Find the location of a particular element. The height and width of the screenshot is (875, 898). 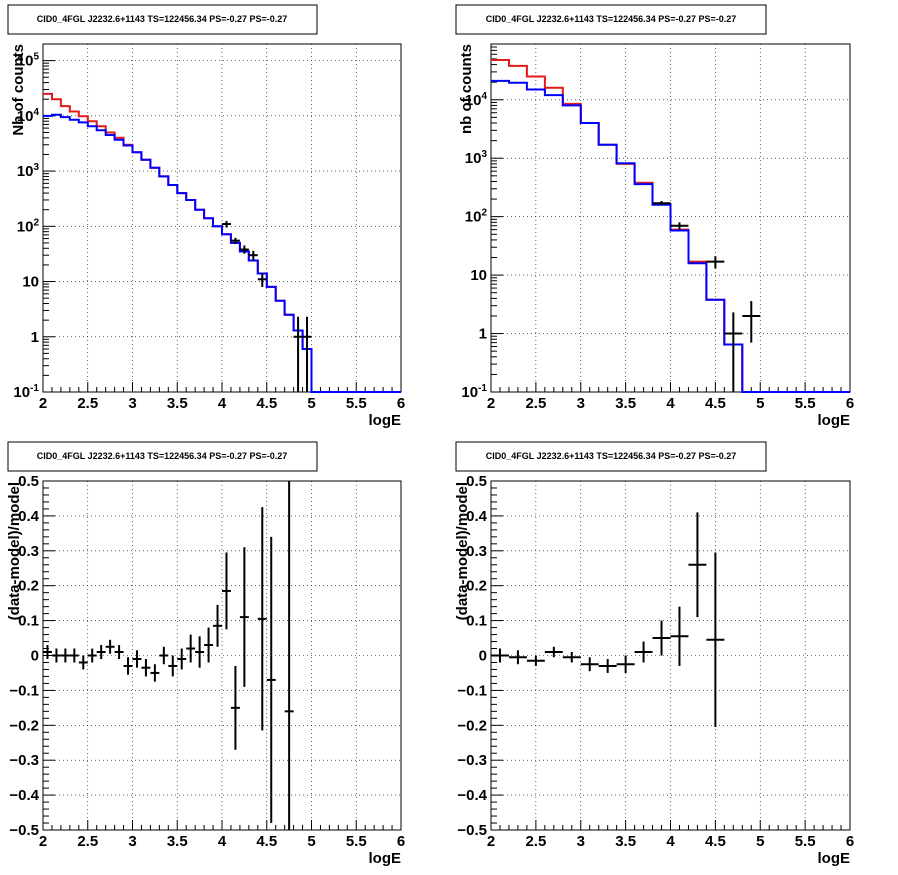

y-tick-label: 0.5 is located at coordinates (476, 481).